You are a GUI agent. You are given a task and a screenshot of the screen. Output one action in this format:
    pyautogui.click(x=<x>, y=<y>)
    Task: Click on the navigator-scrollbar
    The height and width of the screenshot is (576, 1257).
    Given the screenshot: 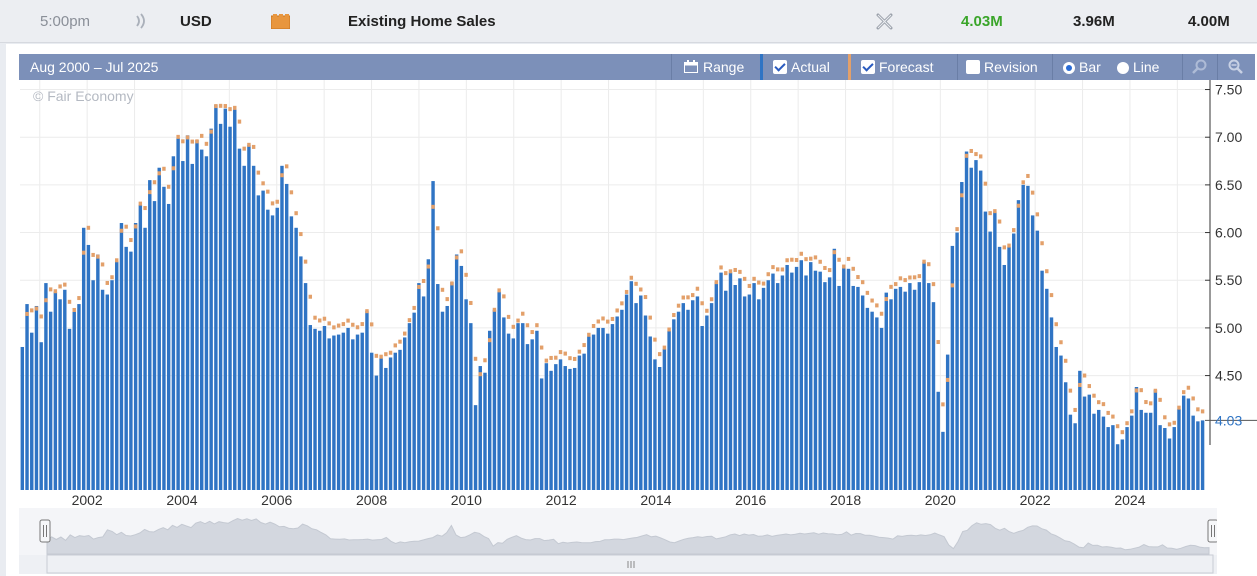 What is the action you would take?
    pyautogui.click(x=630, y=564)
    